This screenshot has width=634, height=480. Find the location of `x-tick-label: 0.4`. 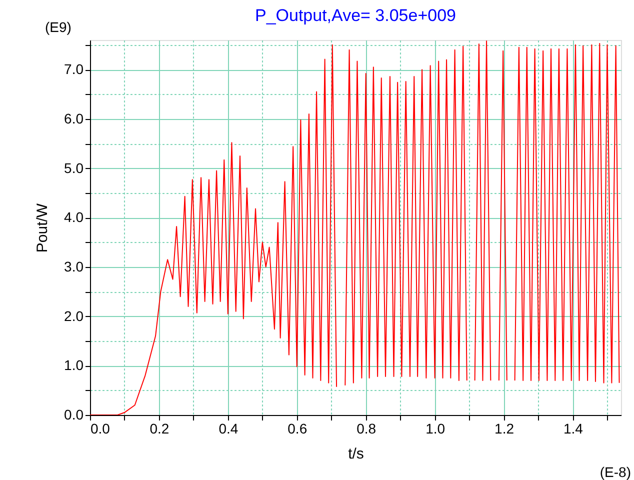

x-tick-label: 0.4 is located at coordinates (228, 428).